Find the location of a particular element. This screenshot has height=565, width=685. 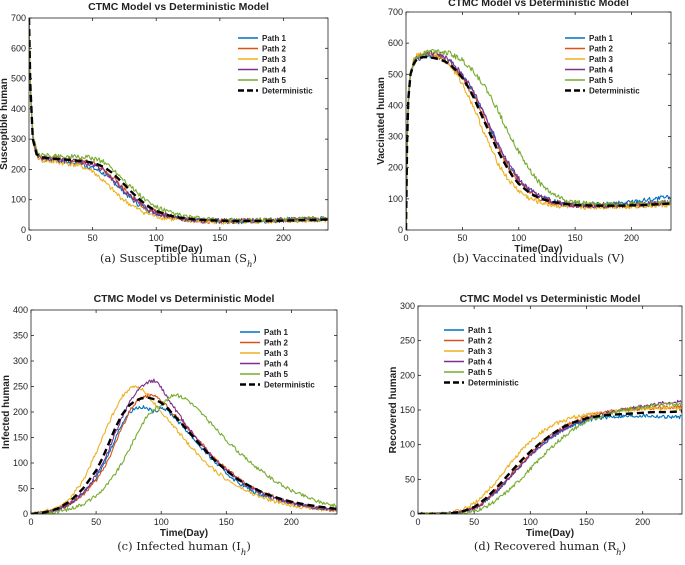

figure-caption: (a) Susceptible human (Sh) is located at coordinates (178, 260).